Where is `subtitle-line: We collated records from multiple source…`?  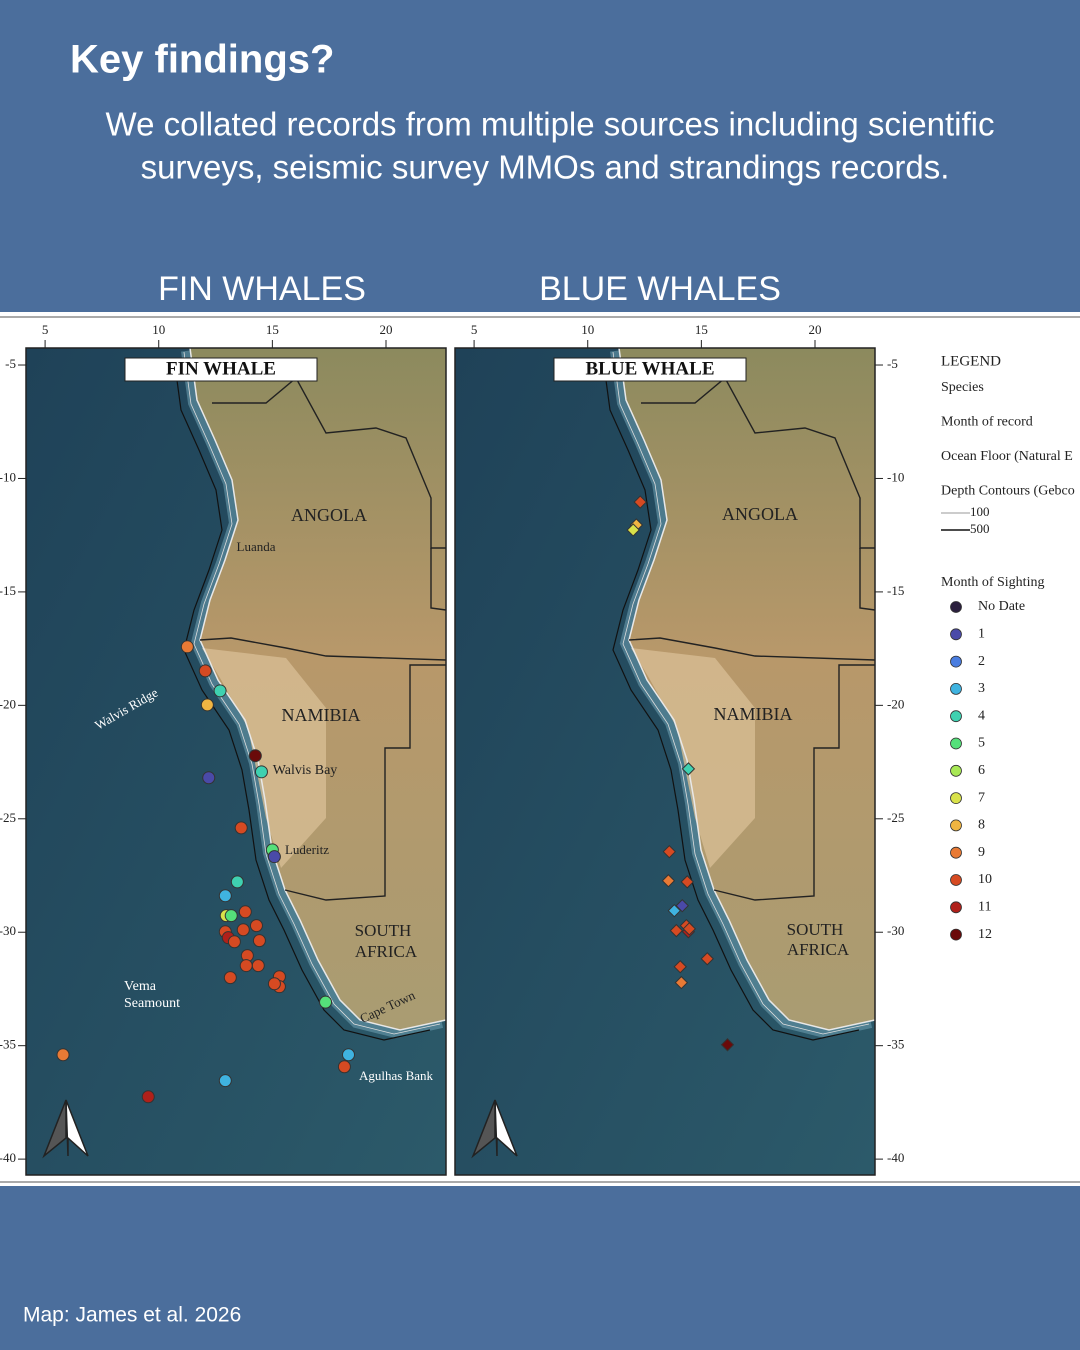 subtitle-line: We collated records from multiple source… is located at coordinates (550, 124).